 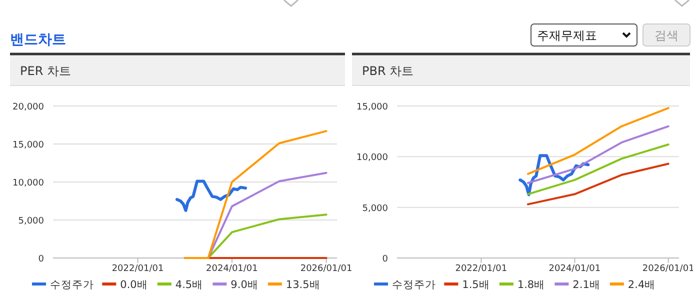 What do you see at coordinates (642, 285) in the screenshot?
I see `legend-label: 2.4배` at bounding box center [642, 285].